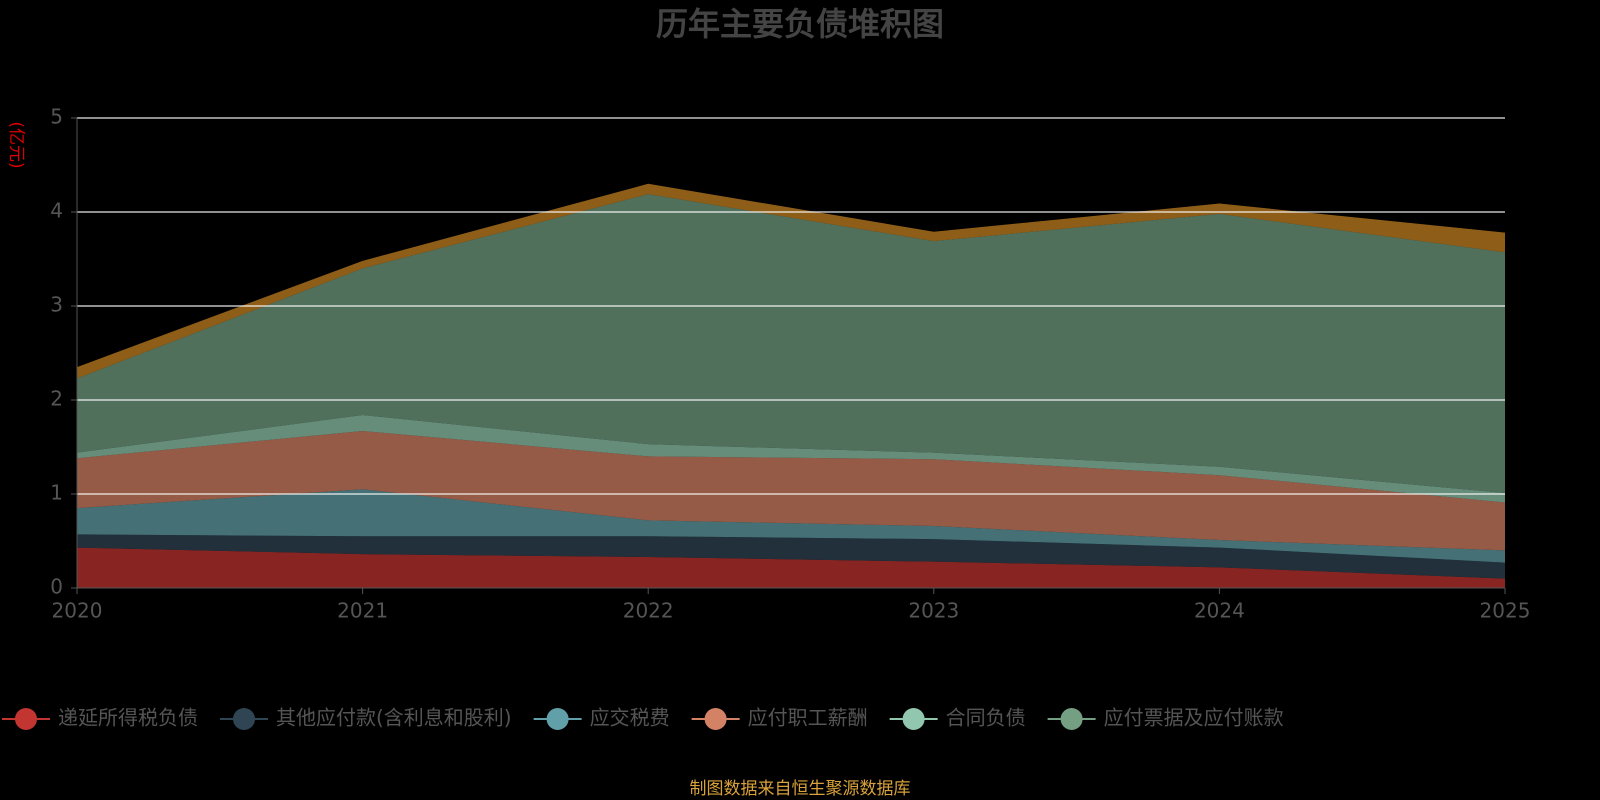 The image size is (1600, 800). I want to click on legend-label: 其他应付款(含利息和股利), so click(394, 718).